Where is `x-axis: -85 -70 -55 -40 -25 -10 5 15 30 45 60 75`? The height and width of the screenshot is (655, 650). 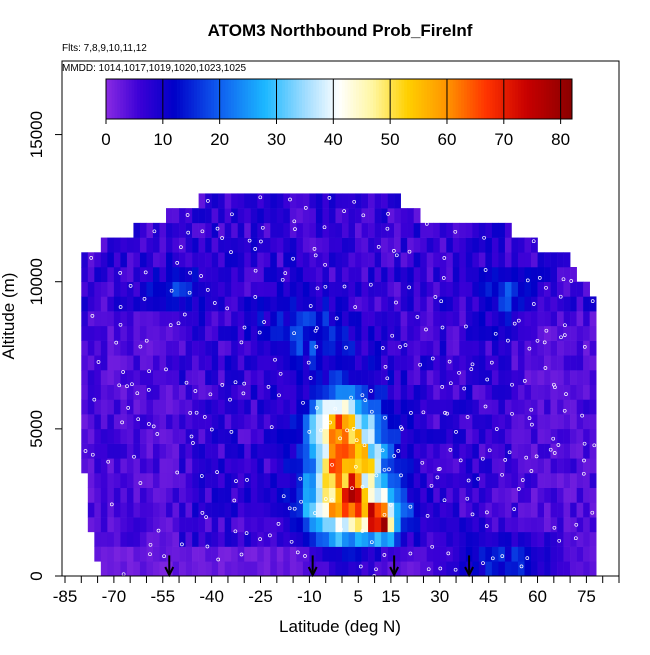 x-axis: -85 -70 -55 -40 -25 -10 5 15 30 45 60 75 is located at coordinates (336, 591).